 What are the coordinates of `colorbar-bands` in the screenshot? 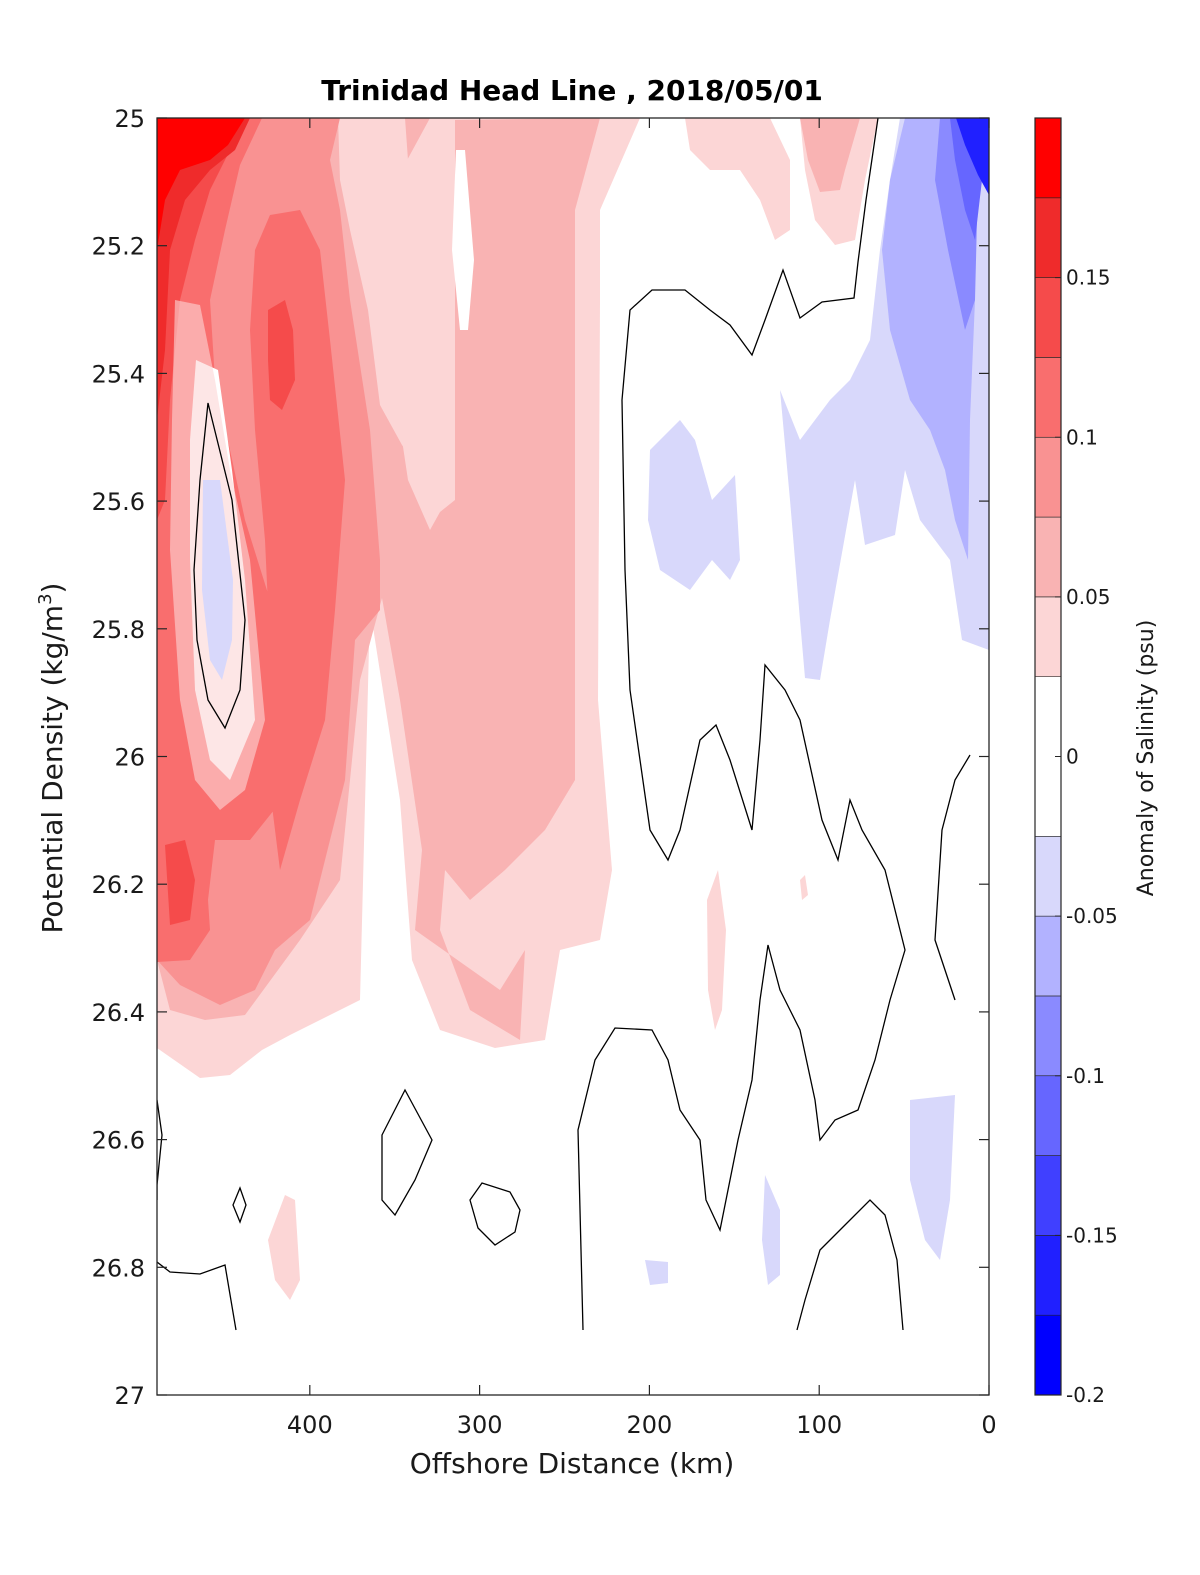 It's located at (1048, 756).